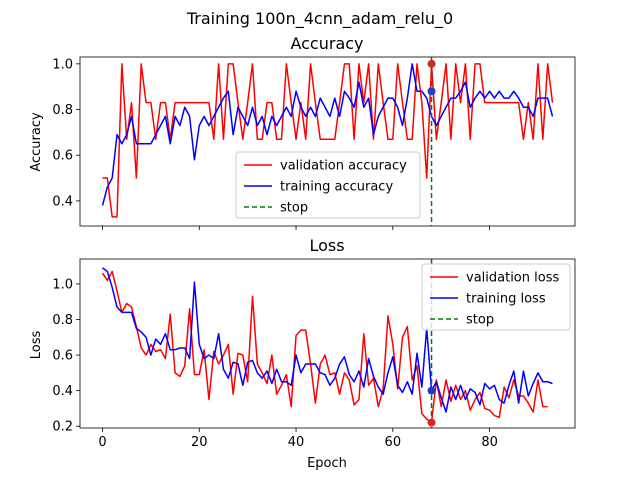 This screenshot has height=480, width=640. I want to click on accuracy-y-tick-label: 0.4, so click(62, 201).